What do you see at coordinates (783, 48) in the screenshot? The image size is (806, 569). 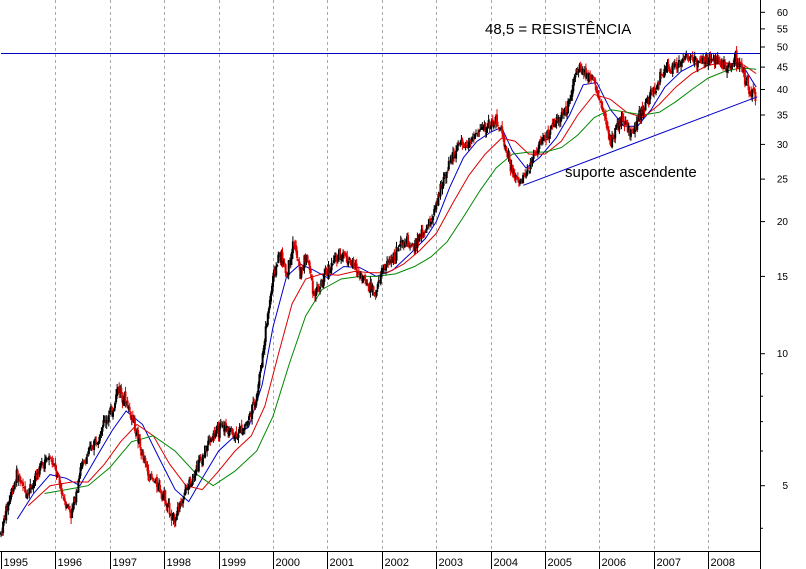 I see `y-tick-label: 50` at bounding box center [783, 48].